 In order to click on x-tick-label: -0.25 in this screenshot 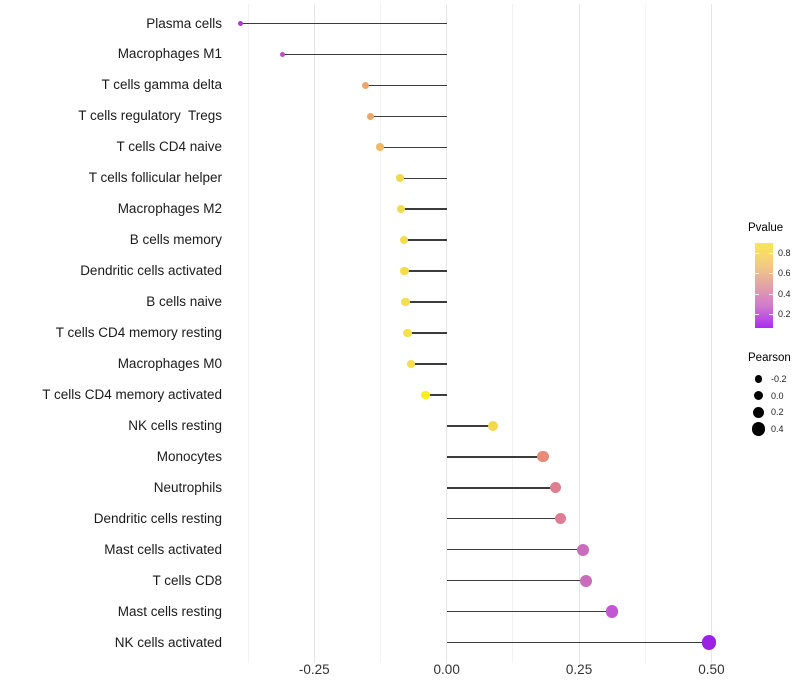, I will do `click(314, 669)`.